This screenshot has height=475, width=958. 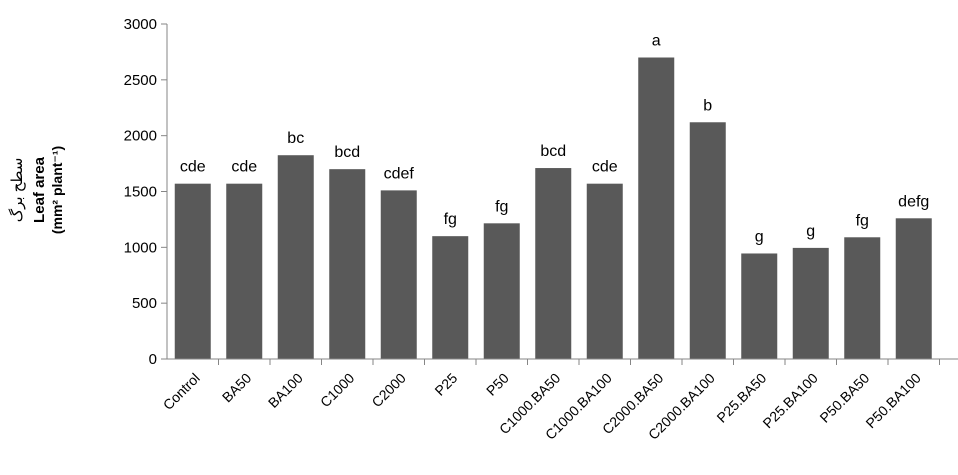 I want to click on data-label: defg, so click(x=913, y=201).